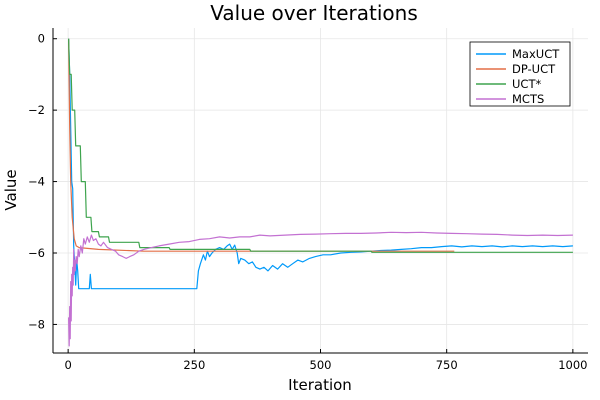  Describe the element at coordinates (36, 110) in the screenshot. I see `y-tick-label: −2` at that location.